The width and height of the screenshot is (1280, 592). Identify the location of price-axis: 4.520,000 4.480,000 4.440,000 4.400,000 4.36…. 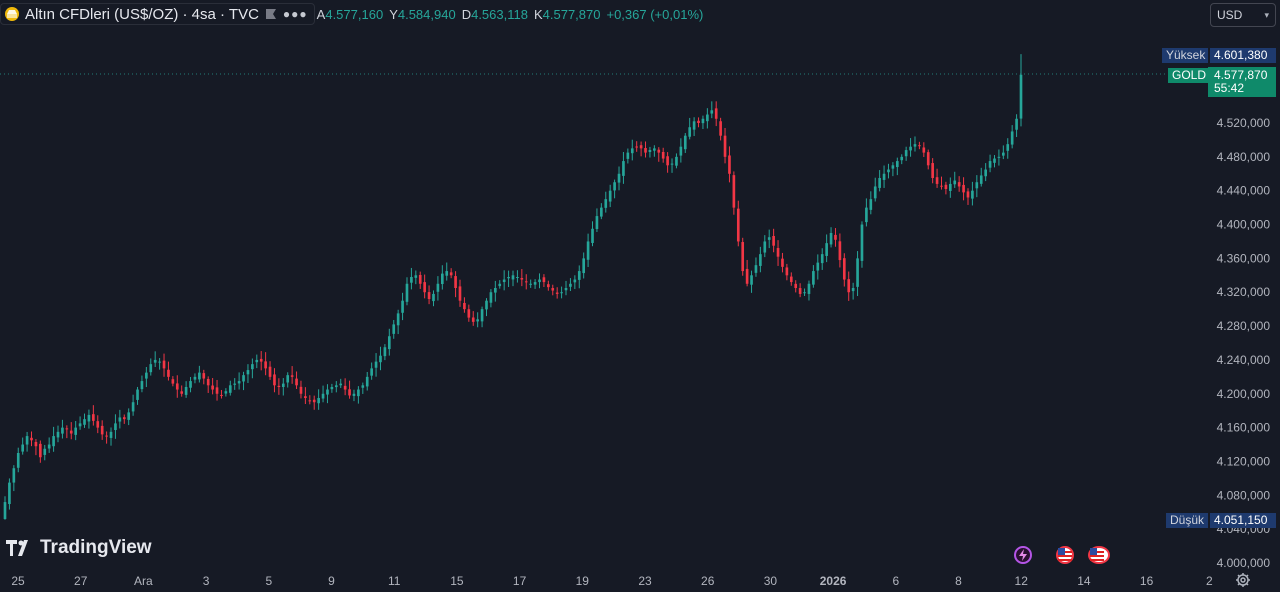
(1244, 343).